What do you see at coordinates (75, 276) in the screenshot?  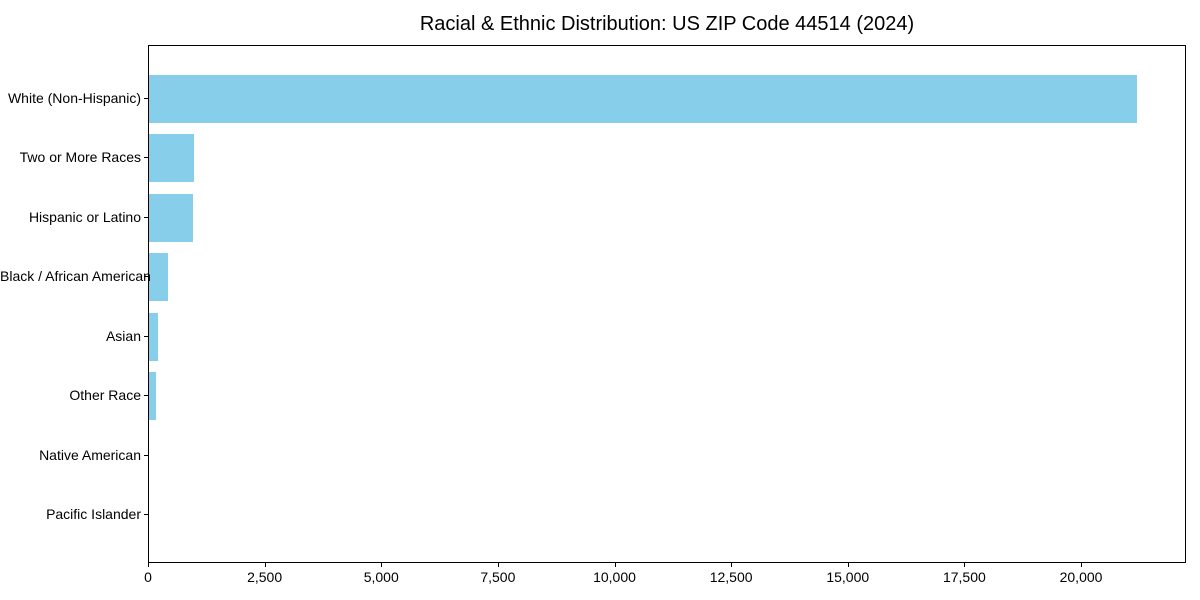 I see `y-axis-label-black-african-american: Black / African American` at bounding box center [75, 276].